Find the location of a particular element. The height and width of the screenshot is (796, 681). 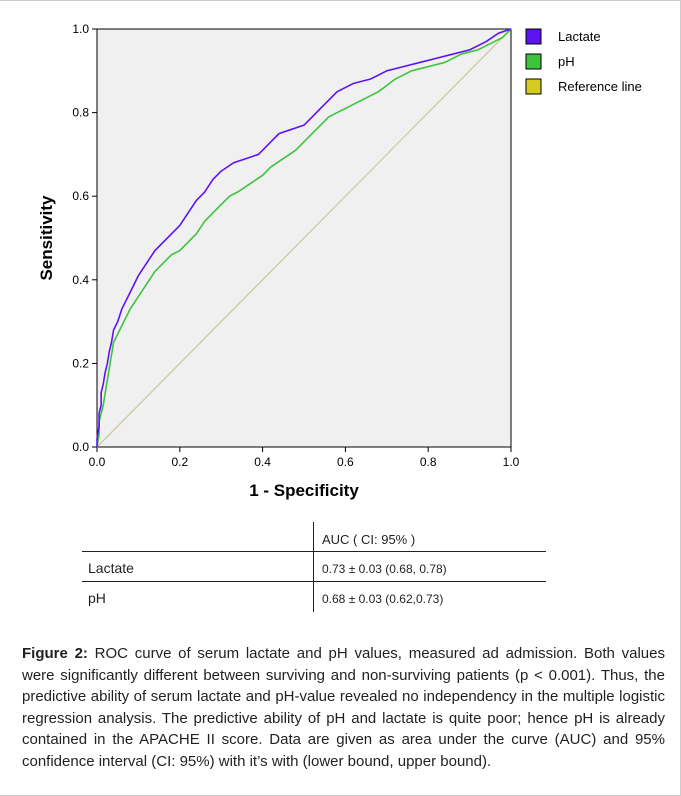

x-tick-label: 0.2 is located at coordinates (179, 462).